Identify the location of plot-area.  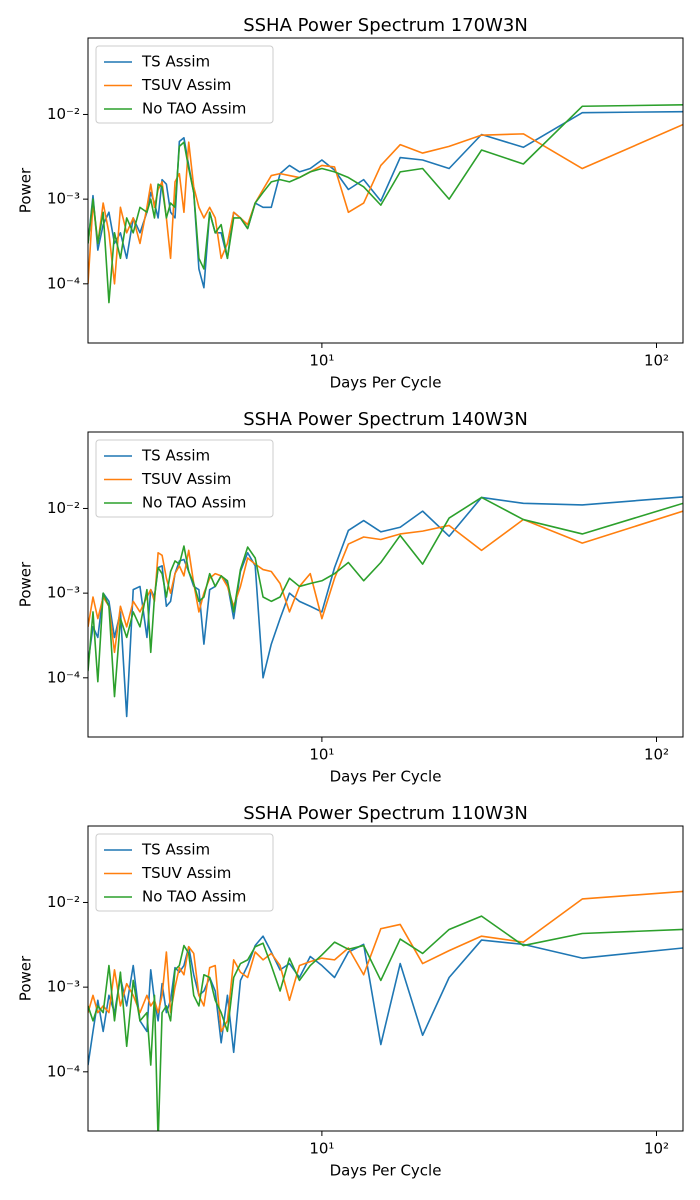
(385, 204).